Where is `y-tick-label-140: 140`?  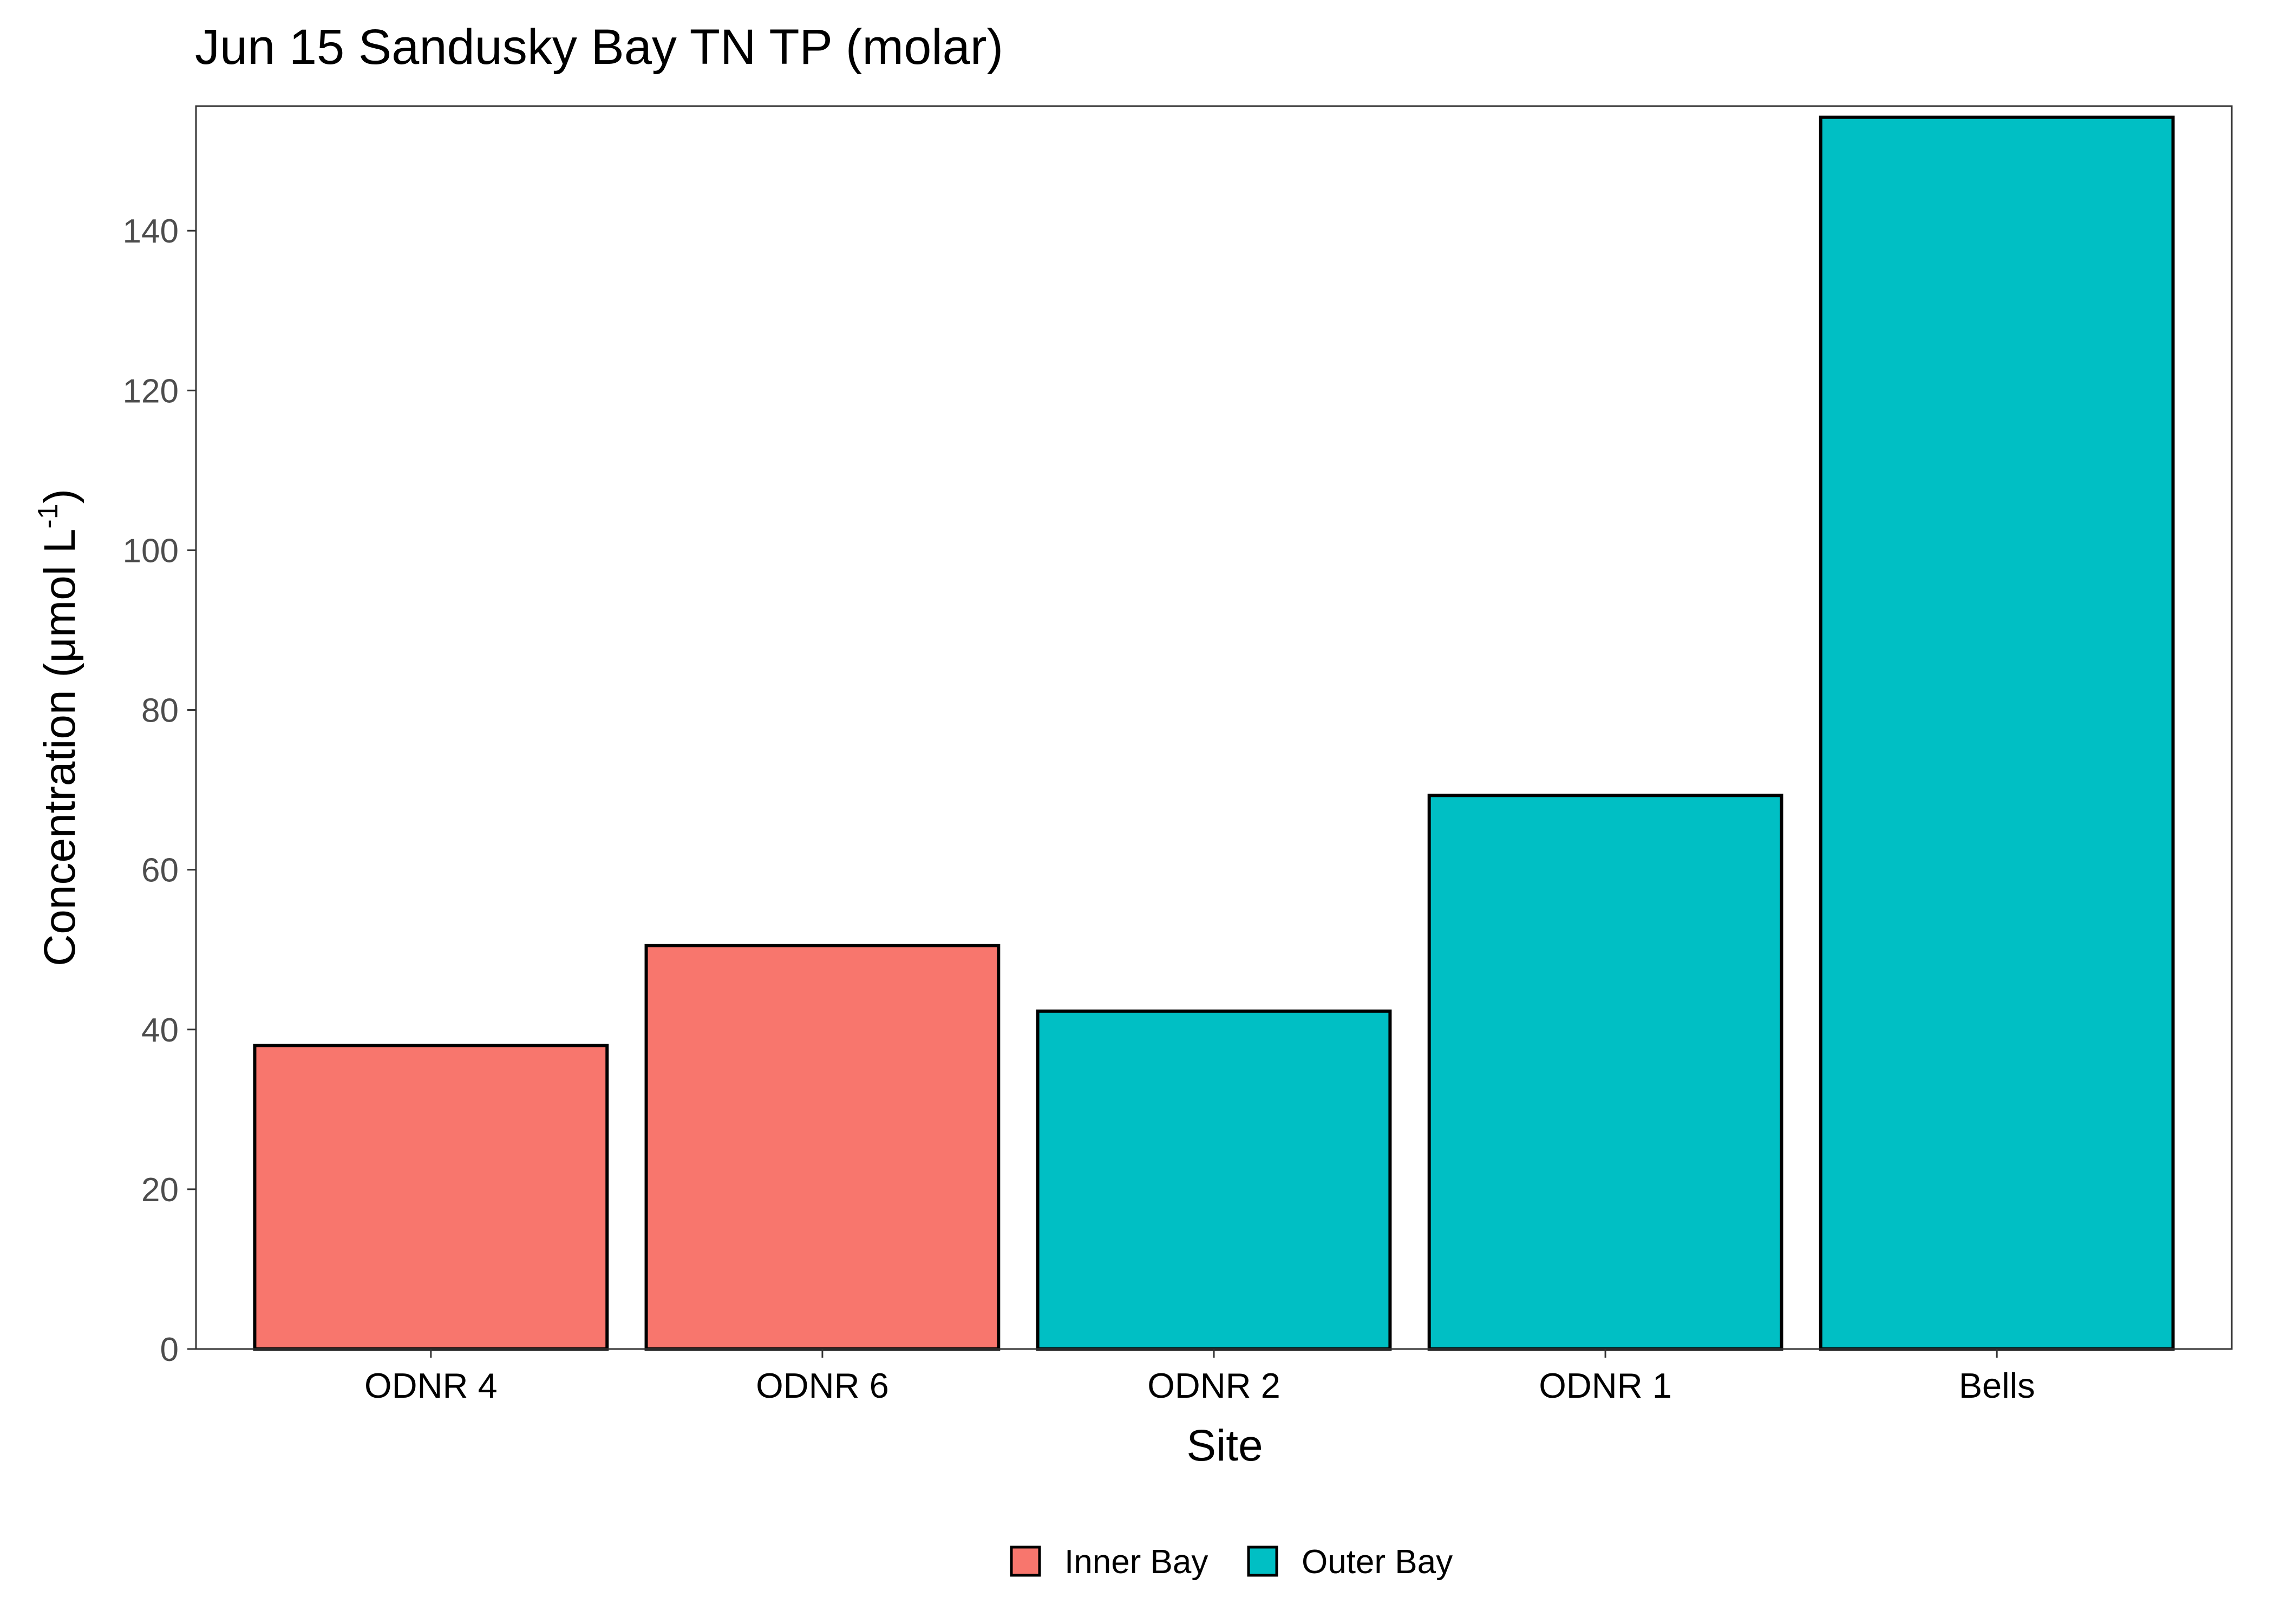 y-tick-label-140: 140 is located at coordinates (151, 231).